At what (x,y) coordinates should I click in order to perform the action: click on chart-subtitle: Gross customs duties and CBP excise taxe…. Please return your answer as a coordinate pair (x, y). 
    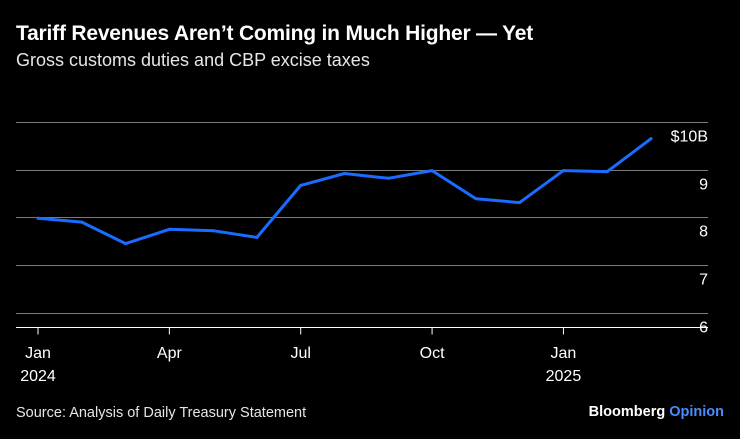
    Looking at the image, I should click on (193, 60).